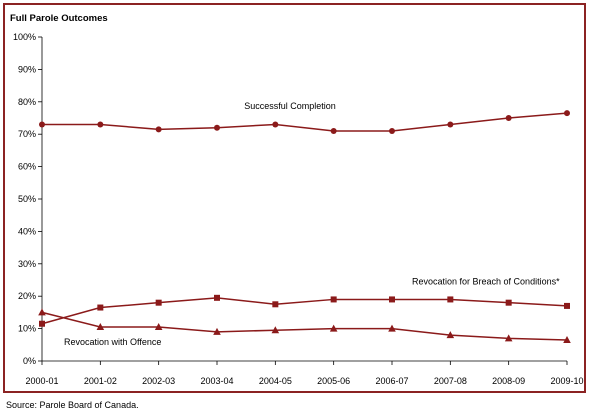  Describe the element at coordinates (508, 381) in the screenshot. I see `x-tick-label: 2008-09` at that location.